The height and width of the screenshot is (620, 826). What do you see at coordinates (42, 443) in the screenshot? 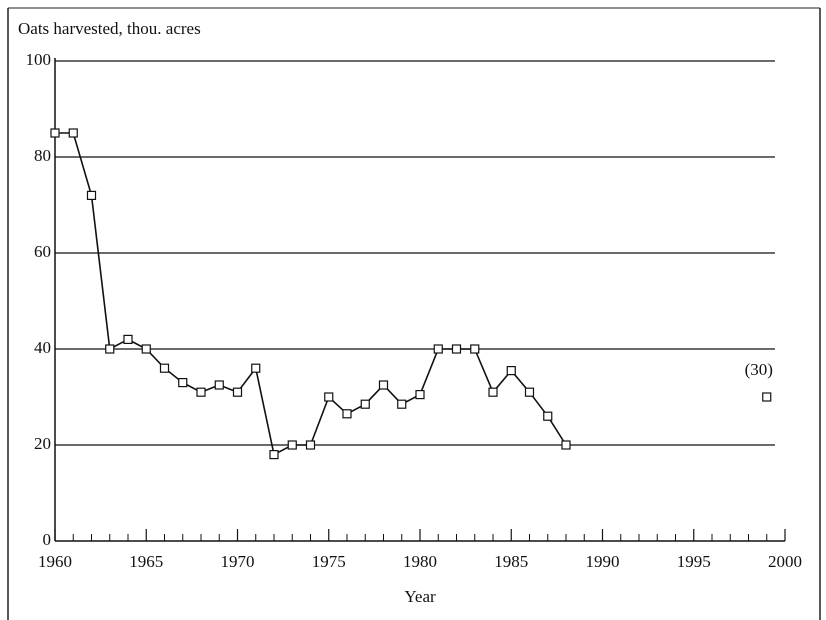
I see `y-tick-label: 20` at bounding box center [42, 443].